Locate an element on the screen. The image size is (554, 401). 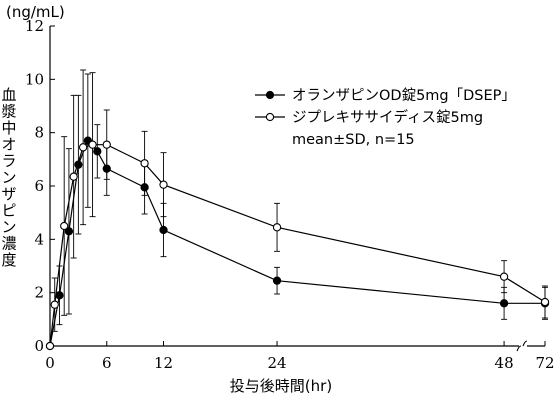
y-axis-title-char: 濃 is located at coordinates (8, 244).